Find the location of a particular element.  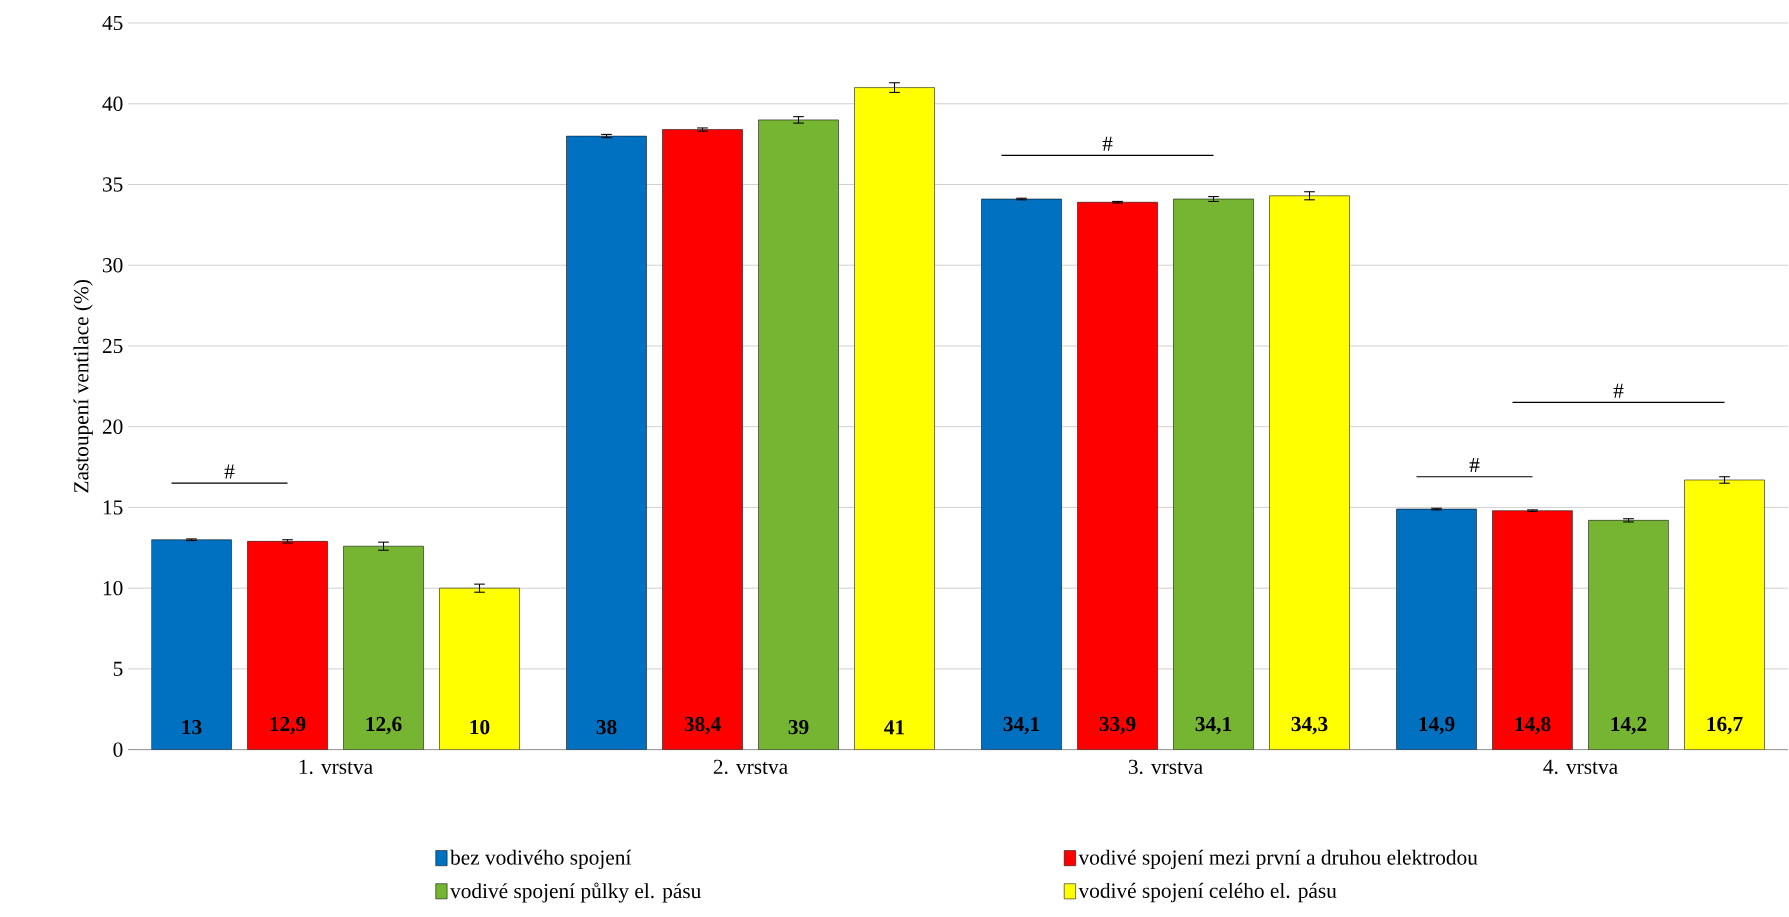

data-label: 41 is located at coordinates (894, 727).